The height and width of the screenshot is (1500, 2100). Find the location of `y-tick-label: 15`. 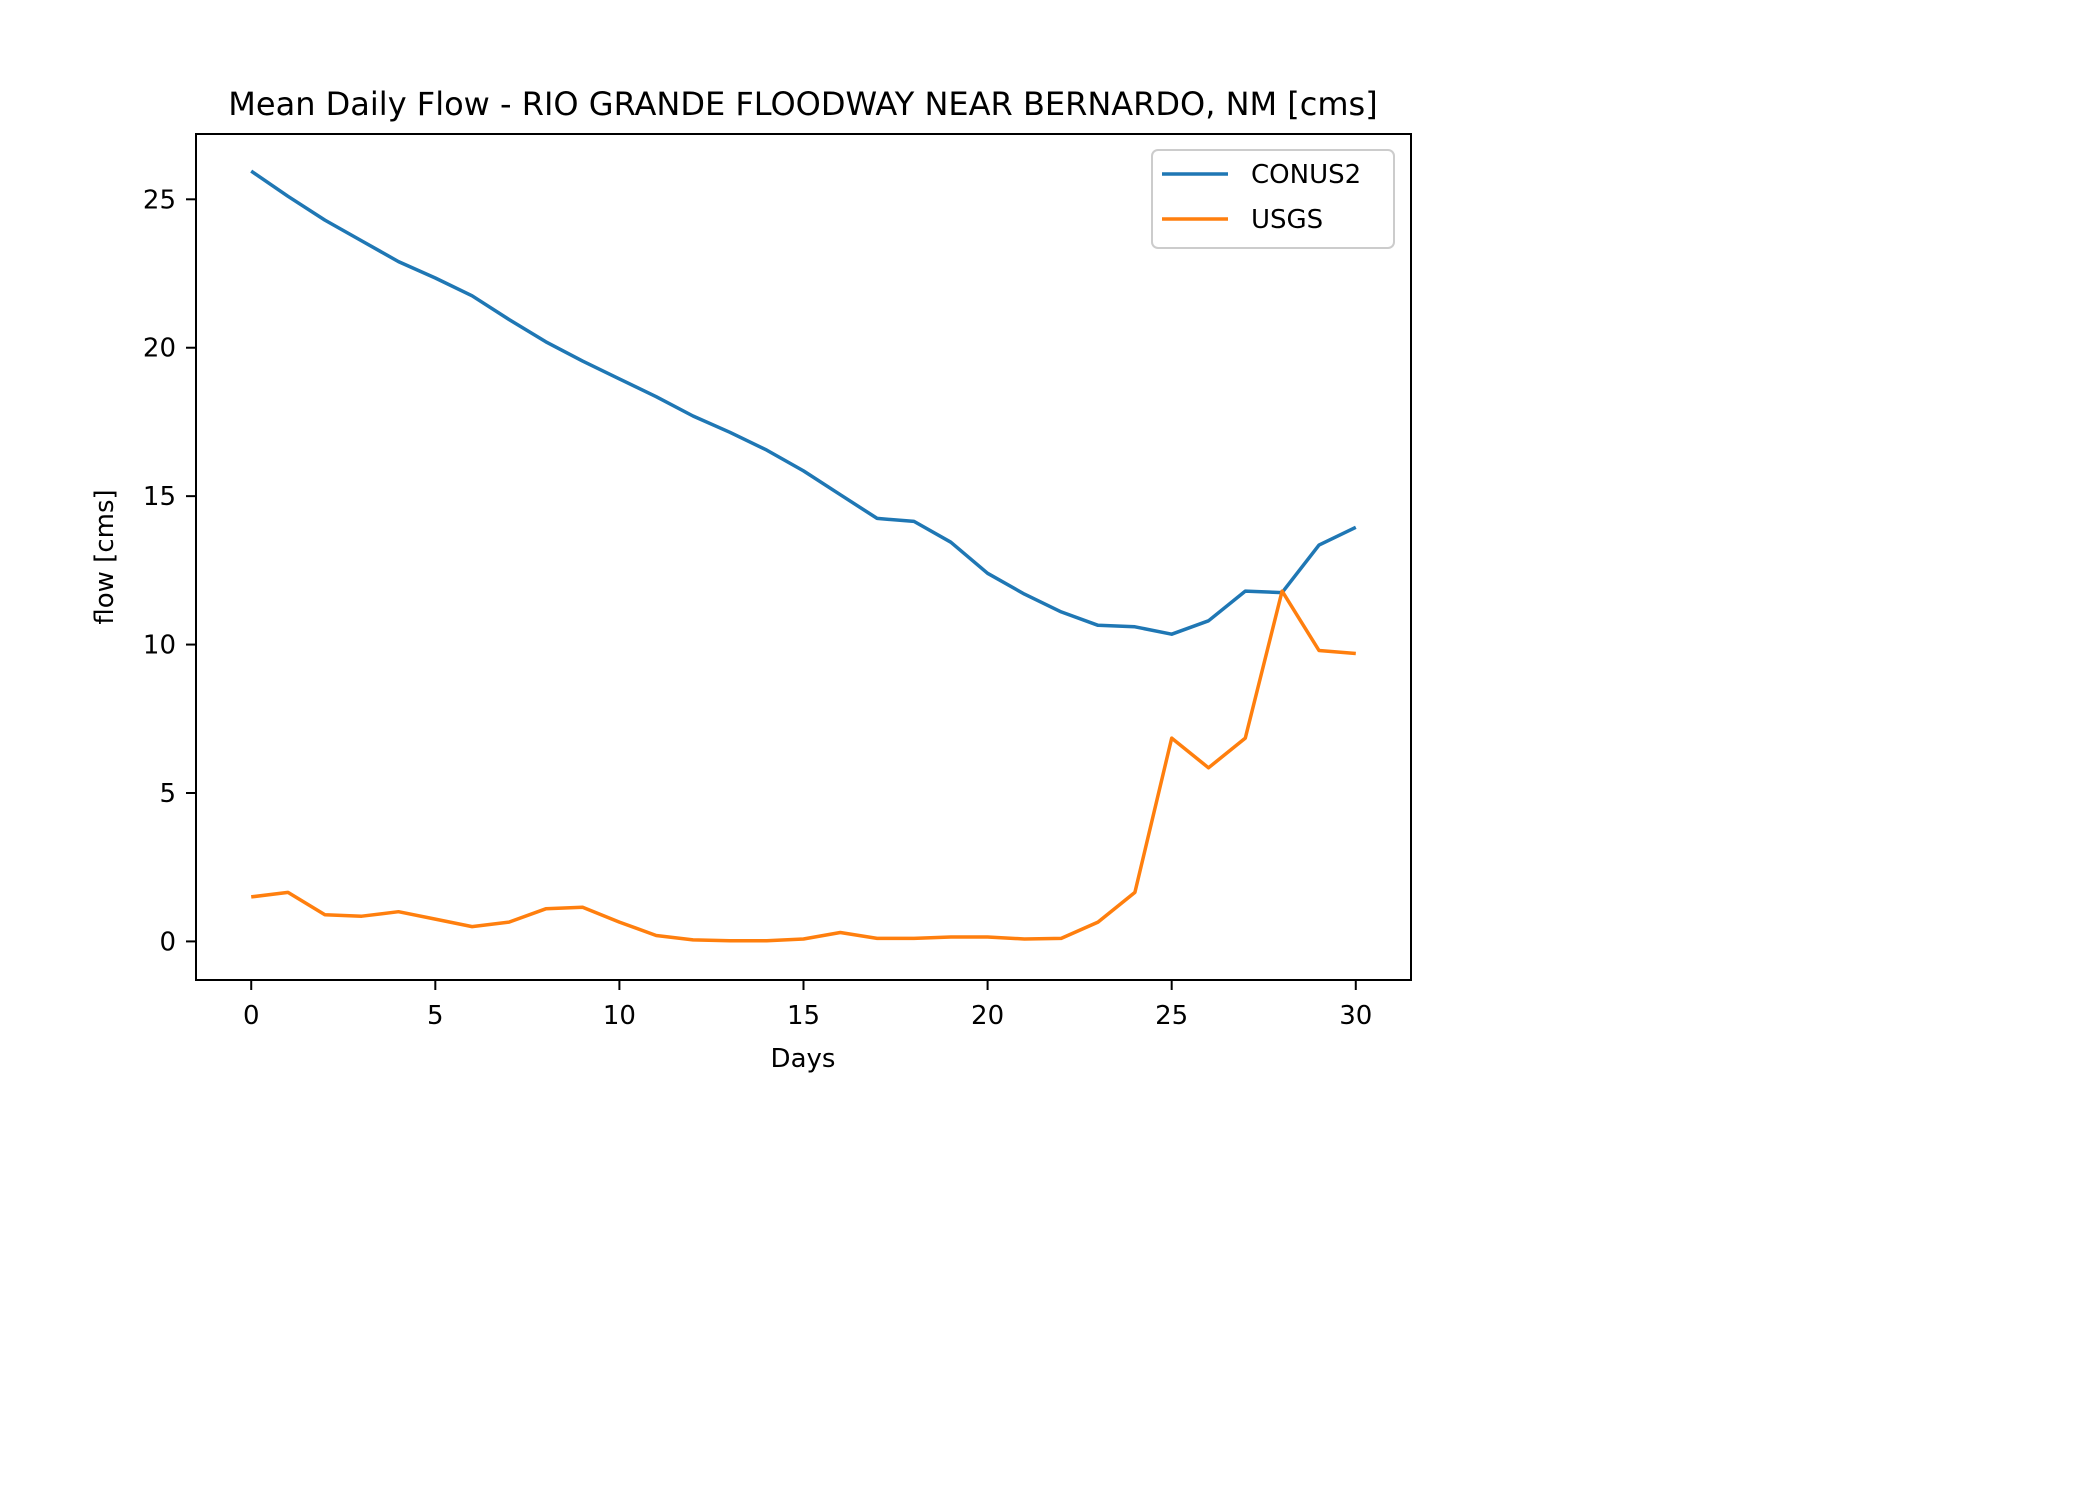

y-tick-label: 15 is located at coordinates (159, 497).